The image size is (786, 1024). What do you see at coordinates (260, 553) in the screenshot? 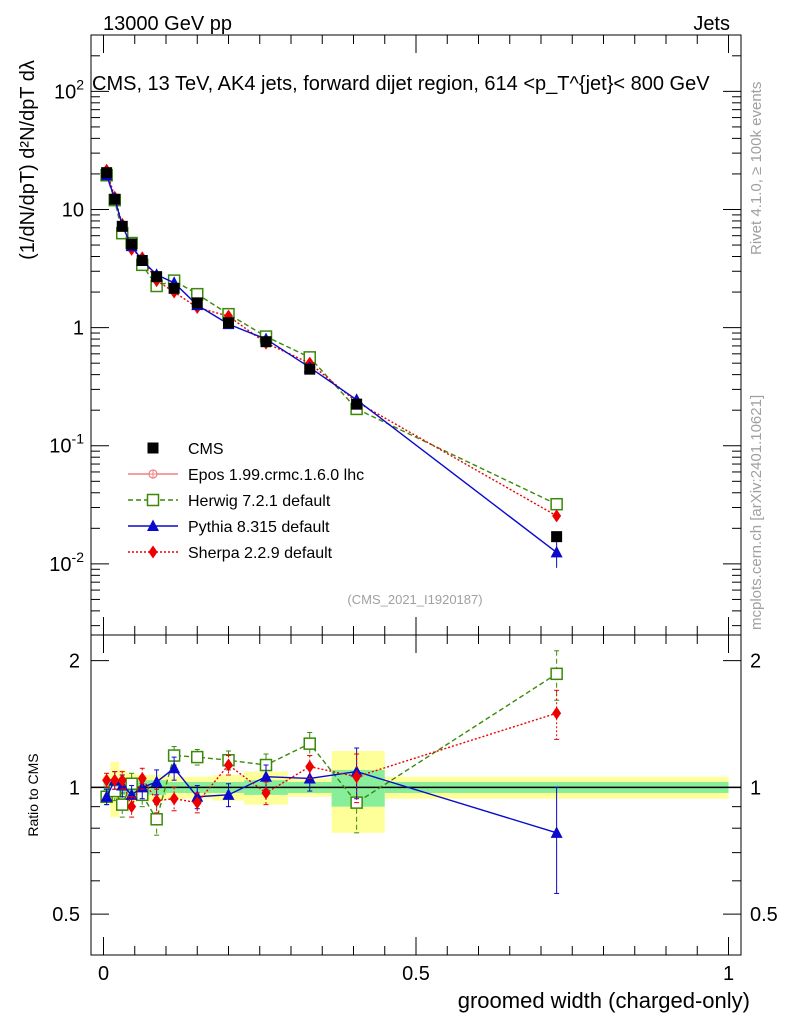
I see `legend-label: Sherpa 2.2.9 default` at bounding box center [260, 553].